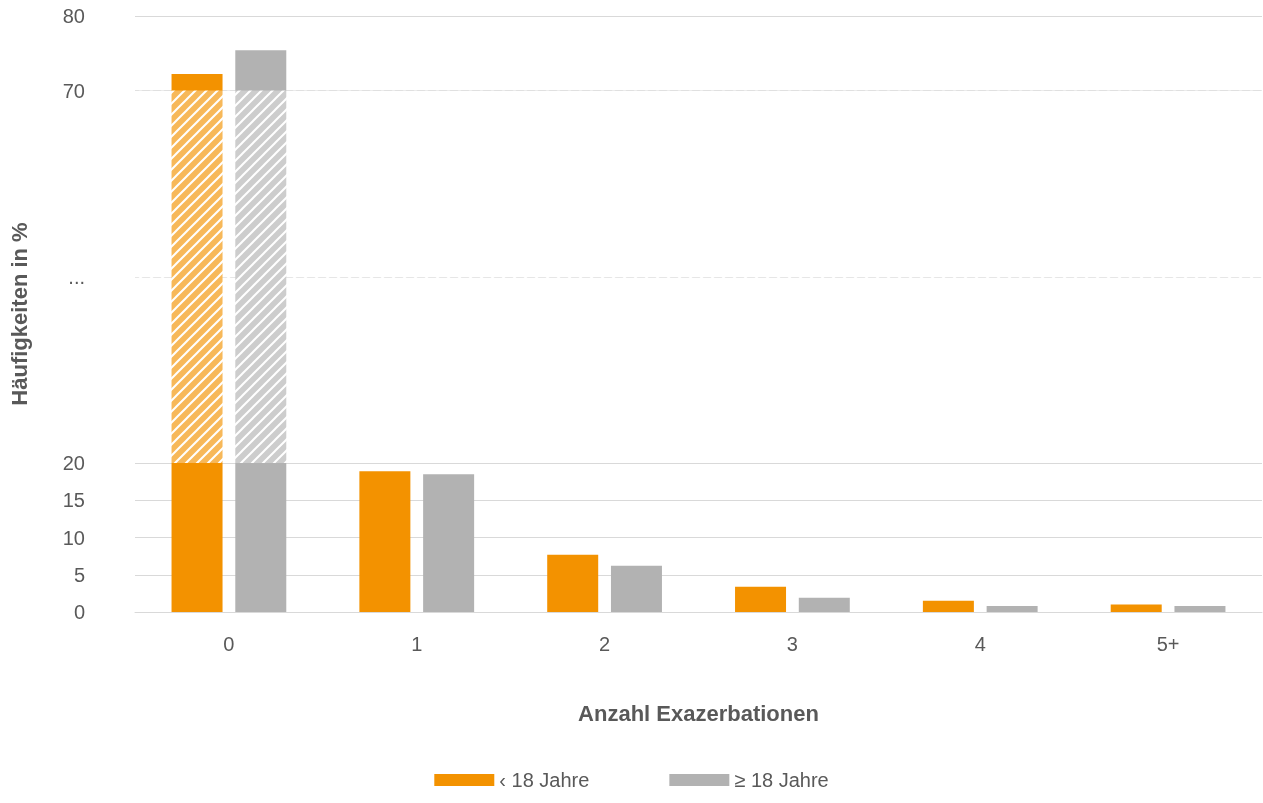  I want to click on x-tick-label: 4, so click(980, 644).